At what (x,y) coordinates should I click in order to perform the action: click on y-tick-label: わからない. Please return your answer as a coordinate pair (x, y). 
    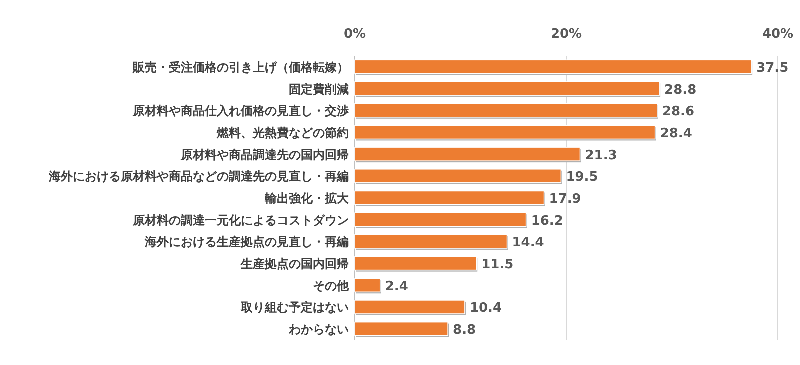
    Looking at the image, I should click on (318, 329).